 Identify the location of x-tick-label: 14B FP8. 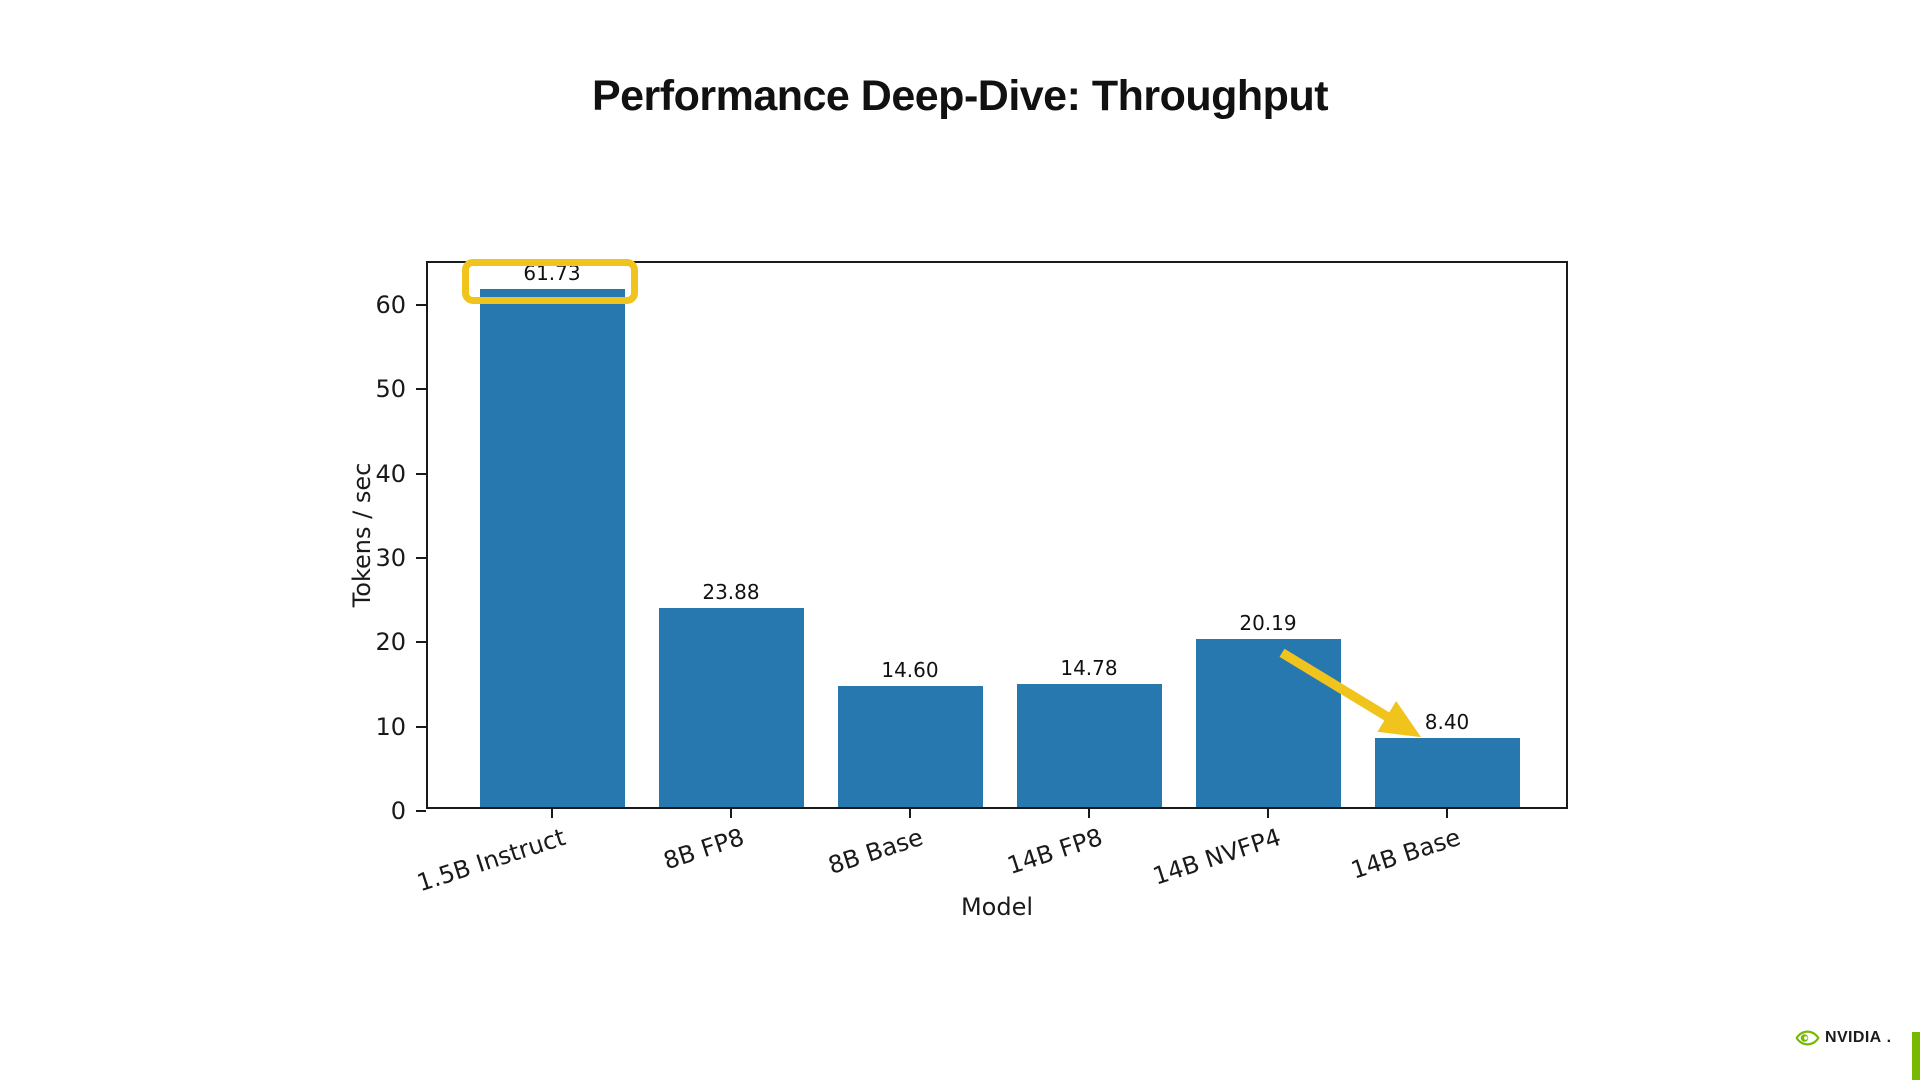
(1054, 851).